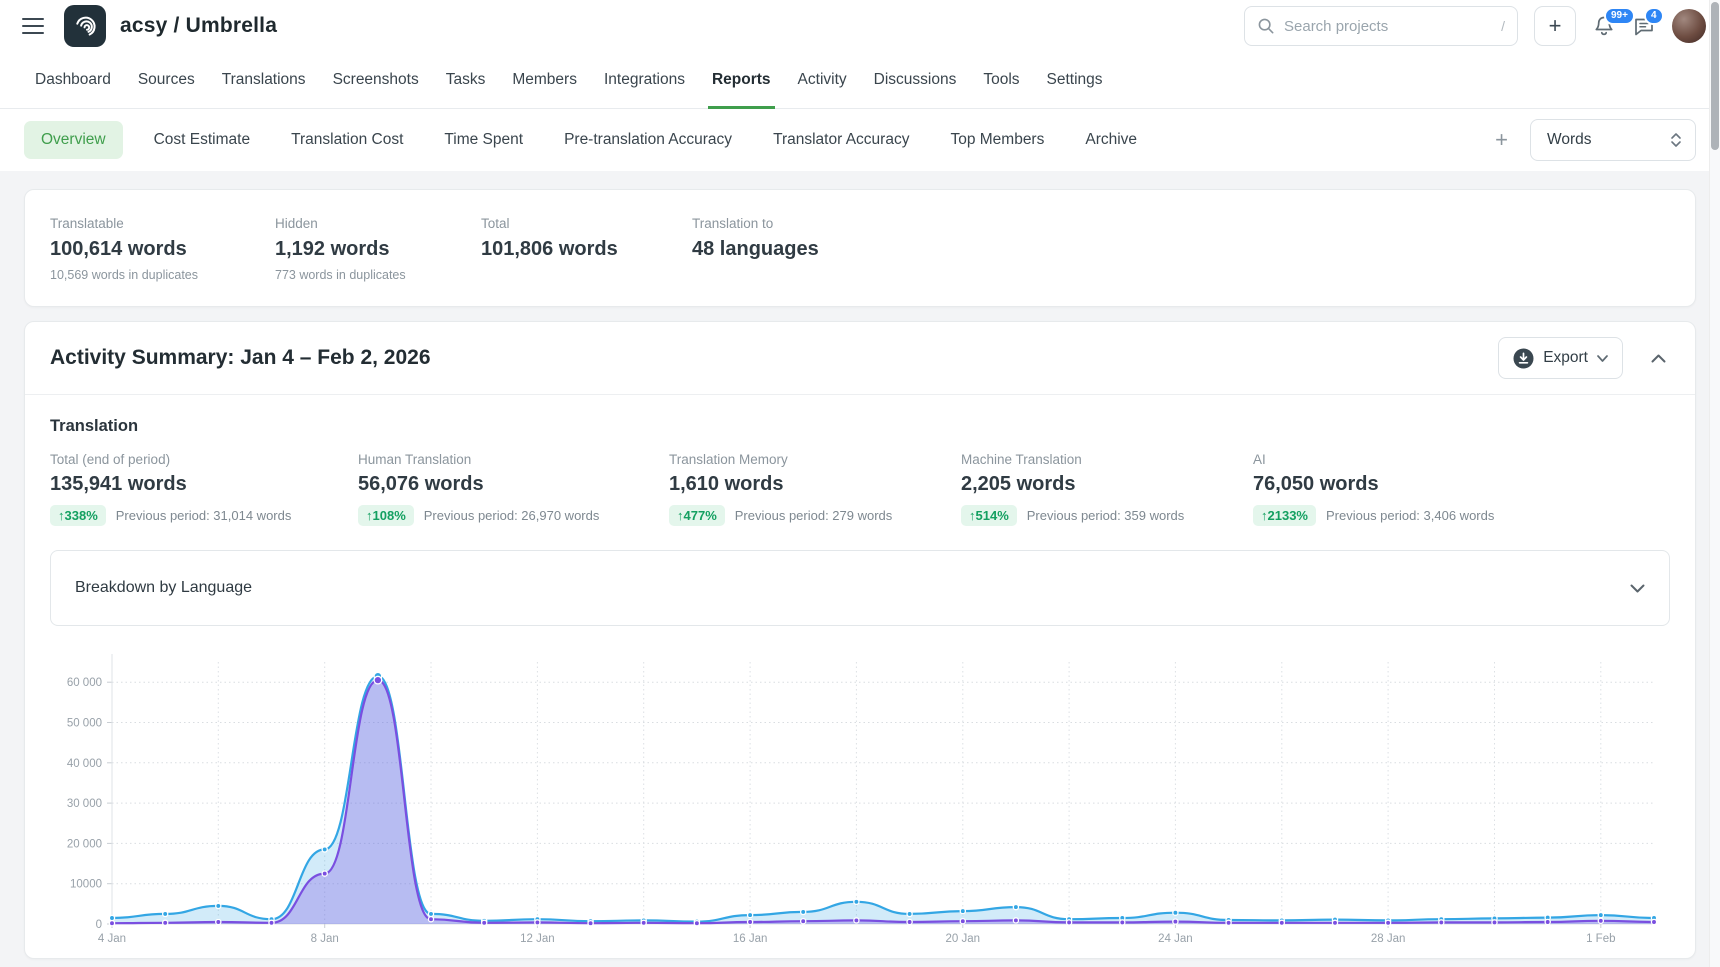 The width and height of the screenshot is (1720, 967). What do you see at coordinates (860, 588) in the screenshot?
I see `breakdown-by-language-toggle: Breakdown by Language` at bounding box center [860, 588].